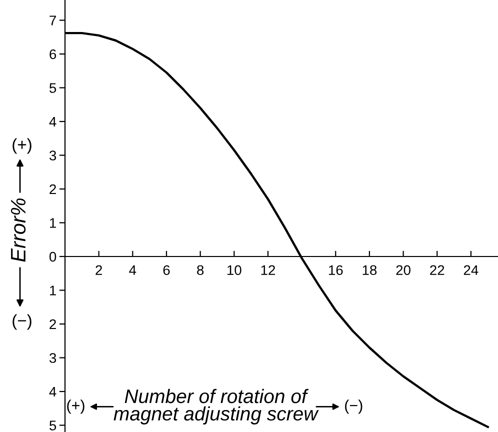 The width and height of the screenshot is (498, 432). I want to click on y-tick-label: 6, so click(53, 54).